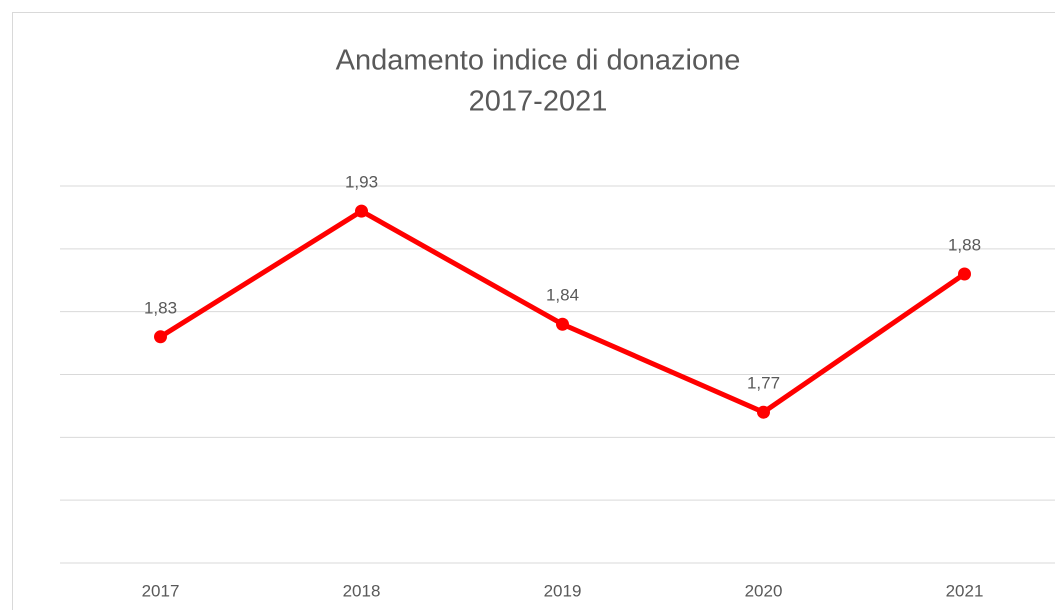  I want to click on data-label: 1,93, so click(361, 182).